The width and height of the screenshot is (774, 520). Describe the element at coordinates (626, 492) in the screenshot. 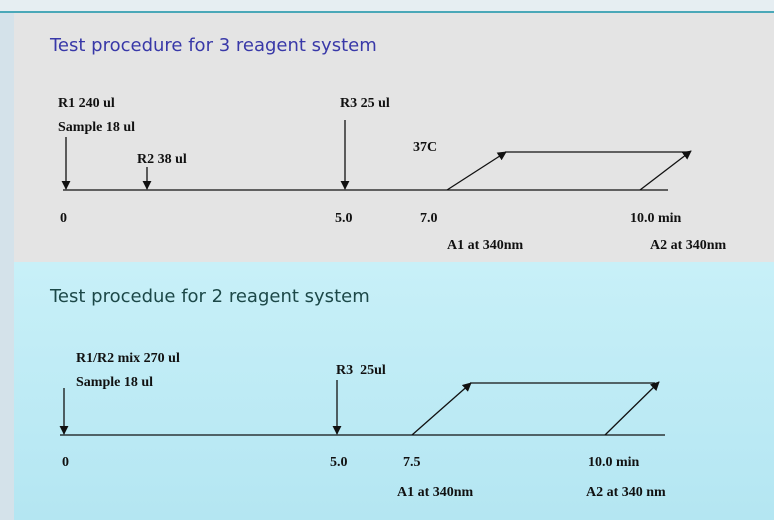

I see `reading-label: A2 at 340 nm` at that location.